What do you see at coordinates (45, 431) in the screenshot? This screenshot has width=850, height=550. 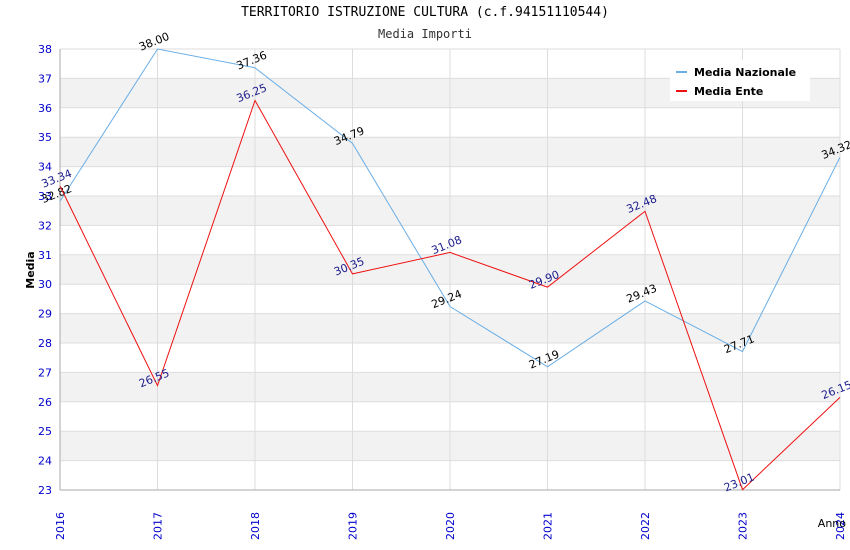 I see `y-tick-label: 25` at bounding box center [45, 431].